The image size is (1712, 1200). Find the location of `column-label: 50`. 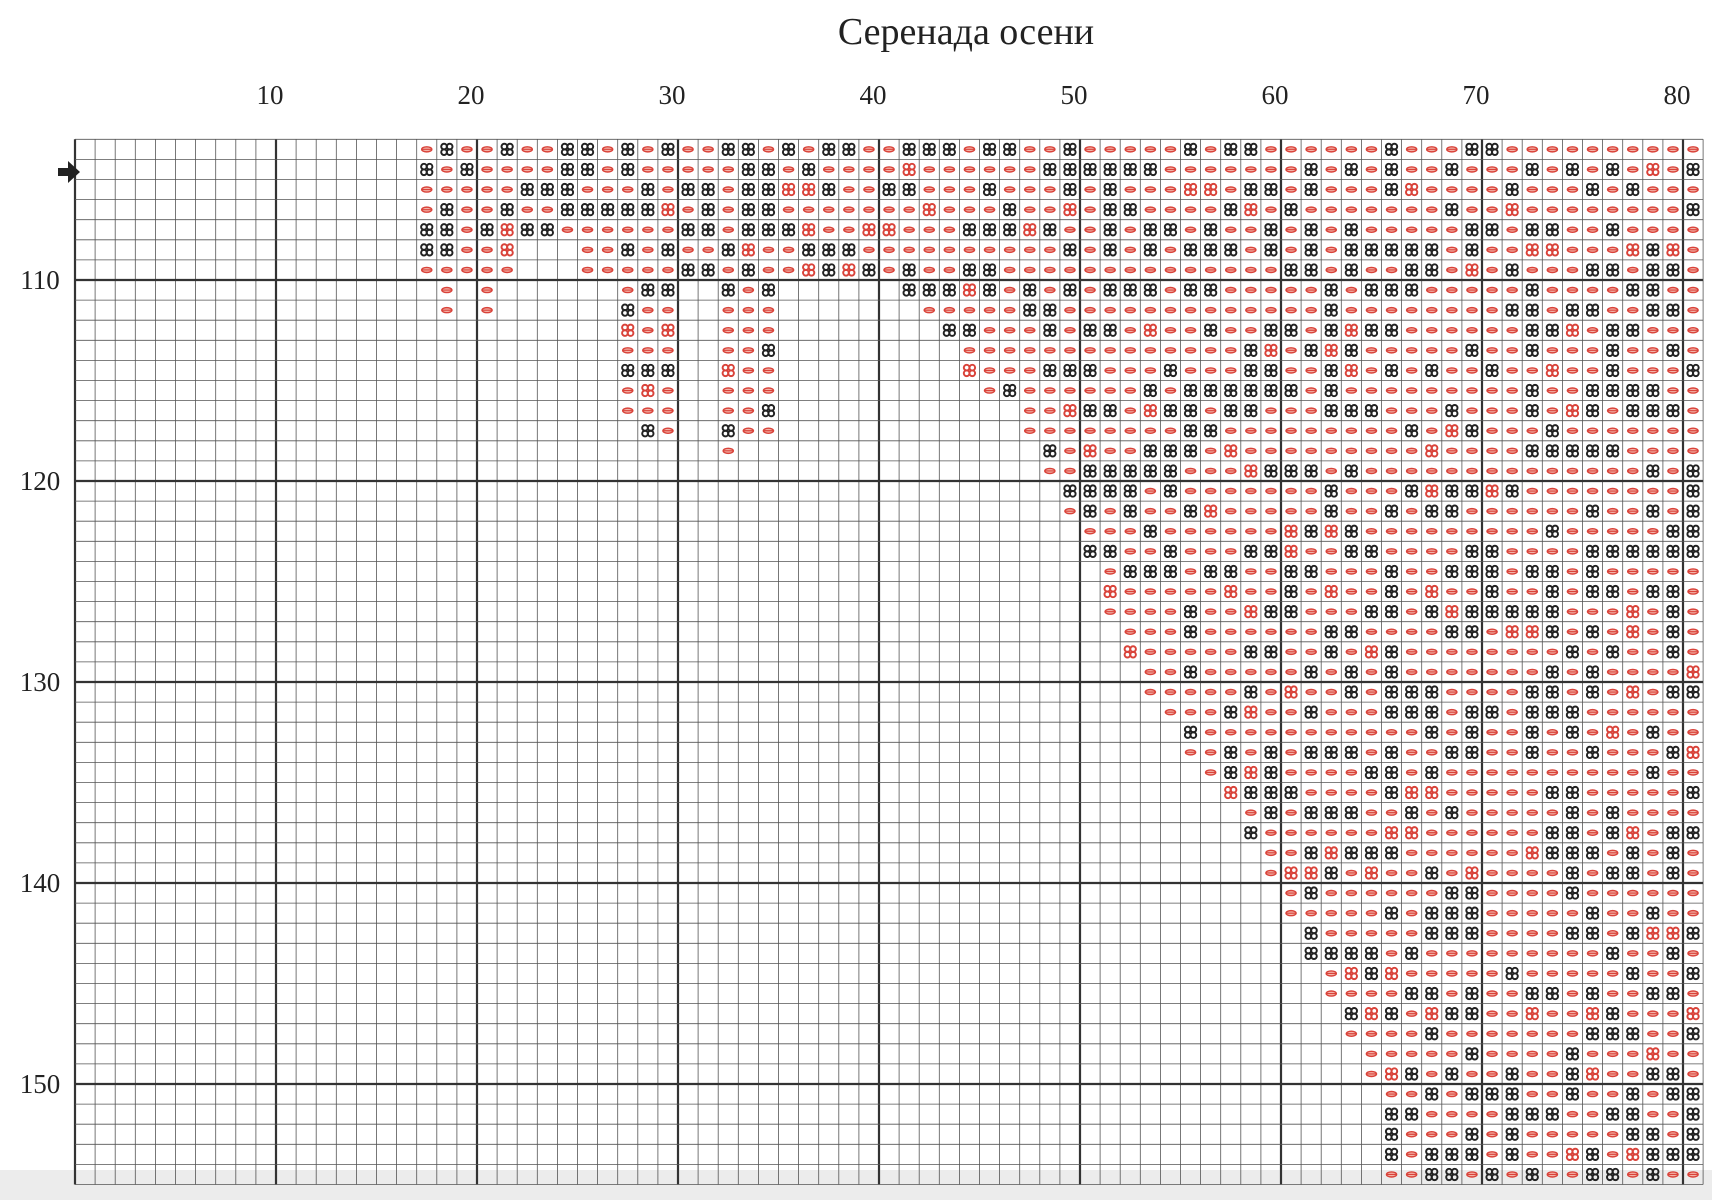

column-label: 50 is located at coordinates (1074, 95).